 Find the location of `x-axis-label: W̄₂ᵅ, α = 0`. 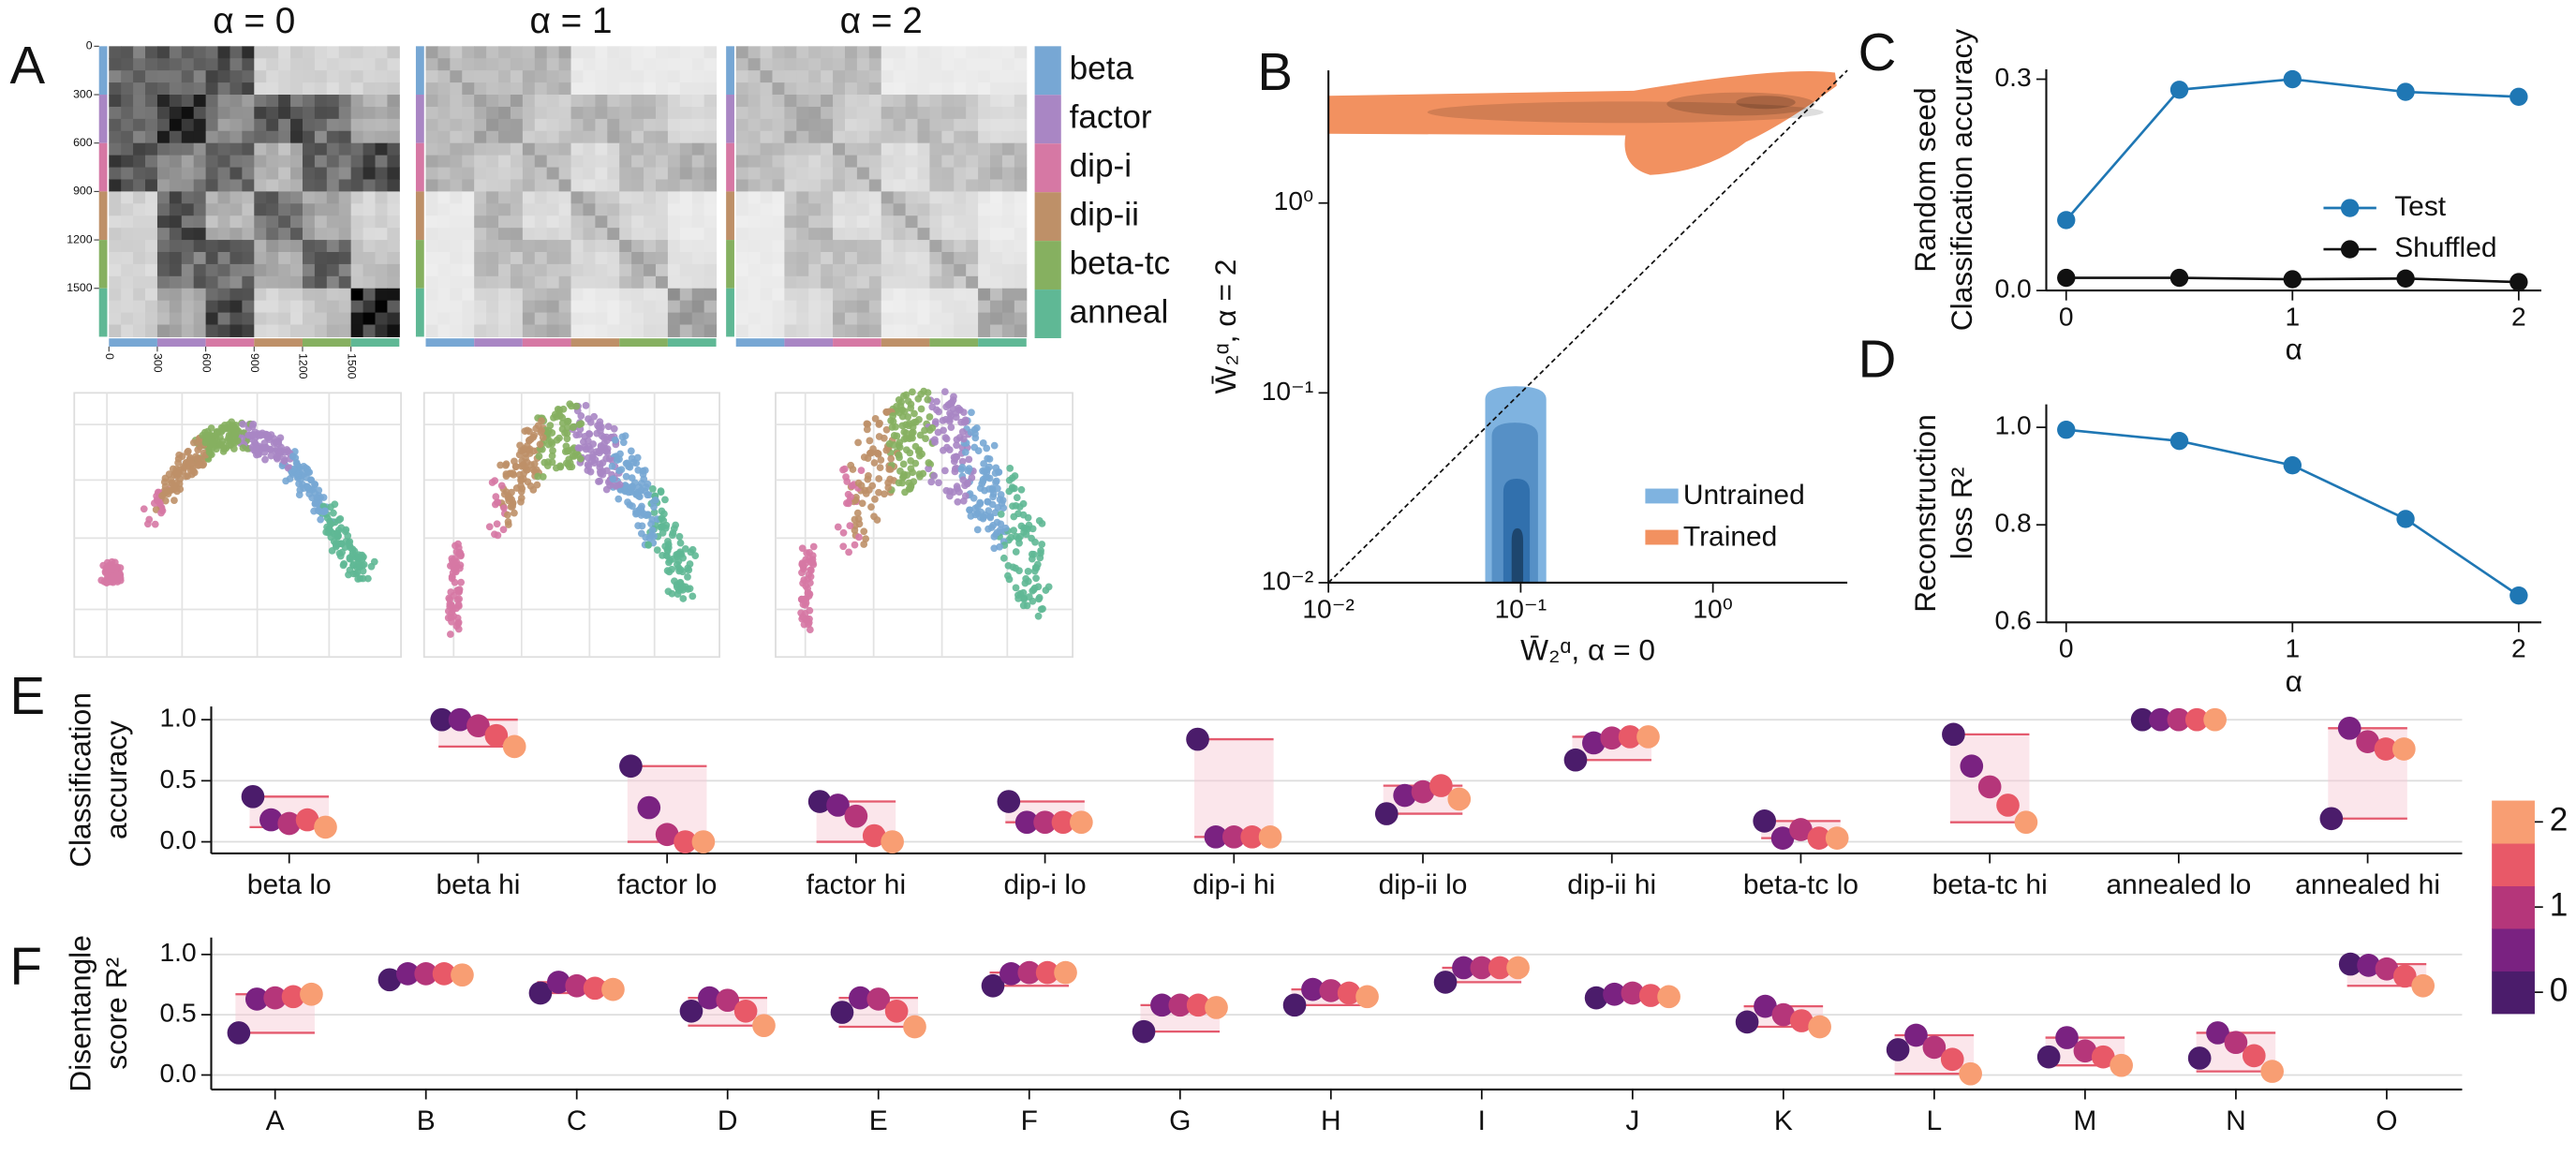

x-axis-label: W̄₂ᵅ, α = 0 is located at coordinates (1587, 649).